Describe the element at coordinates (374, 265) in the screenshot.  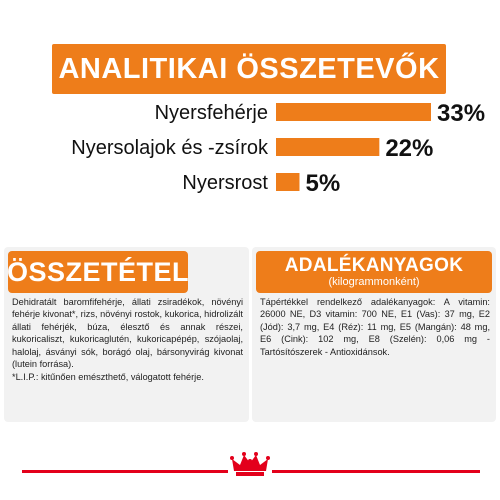
I see `additives-heading: ADALÉKANYAGOK` at that location.